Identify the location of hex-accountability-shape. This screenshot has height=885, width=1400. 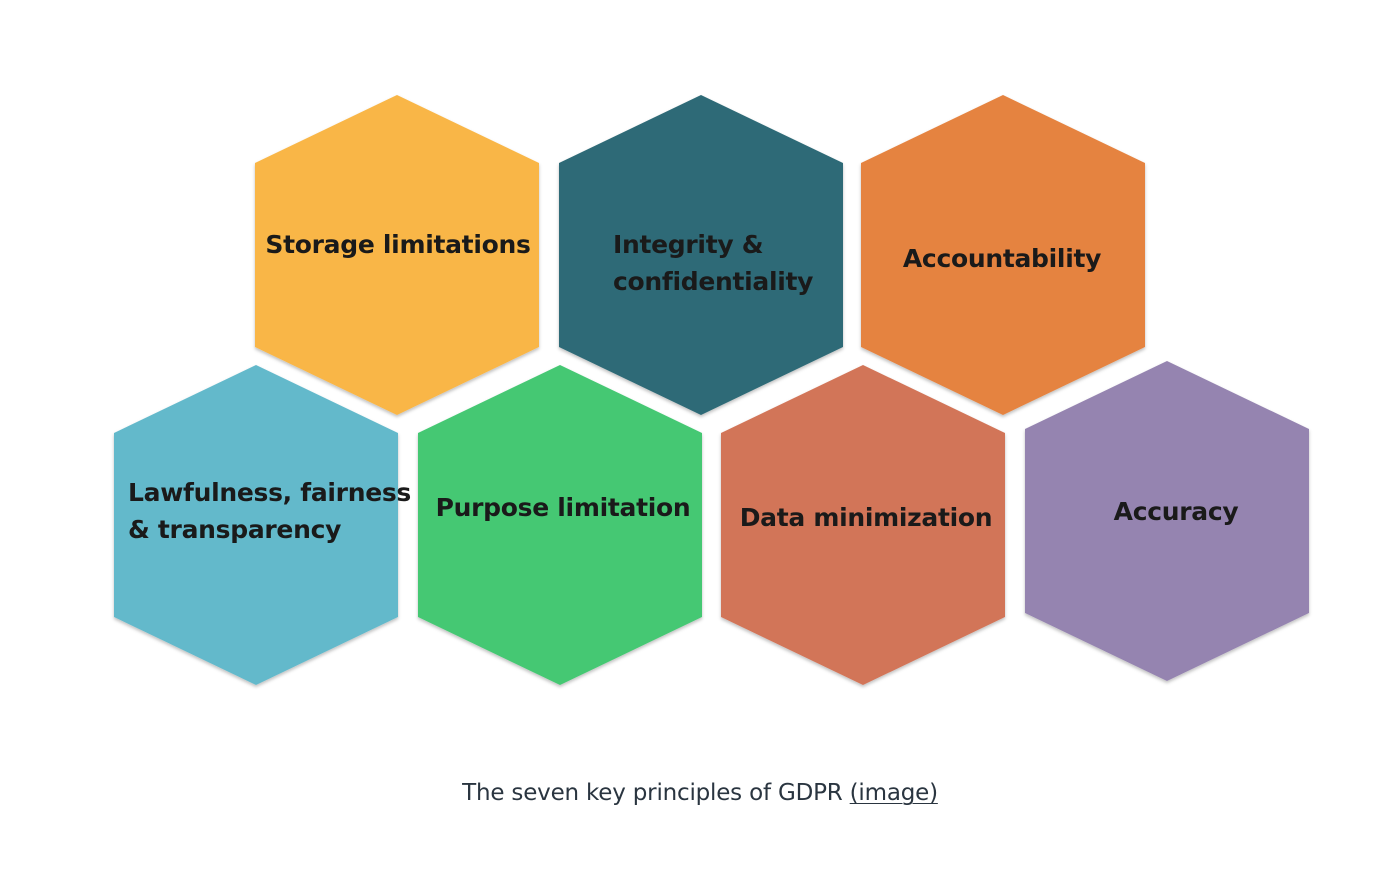
(1003, 255).